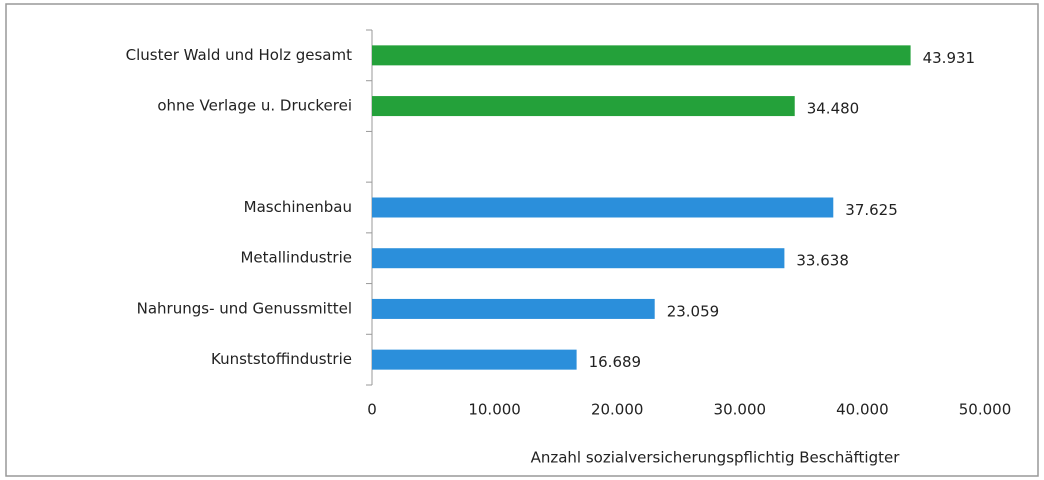  Describe the element at coordinates (985, 410) in the screenshot. I see `x-tick-label: 50.000` at that location.